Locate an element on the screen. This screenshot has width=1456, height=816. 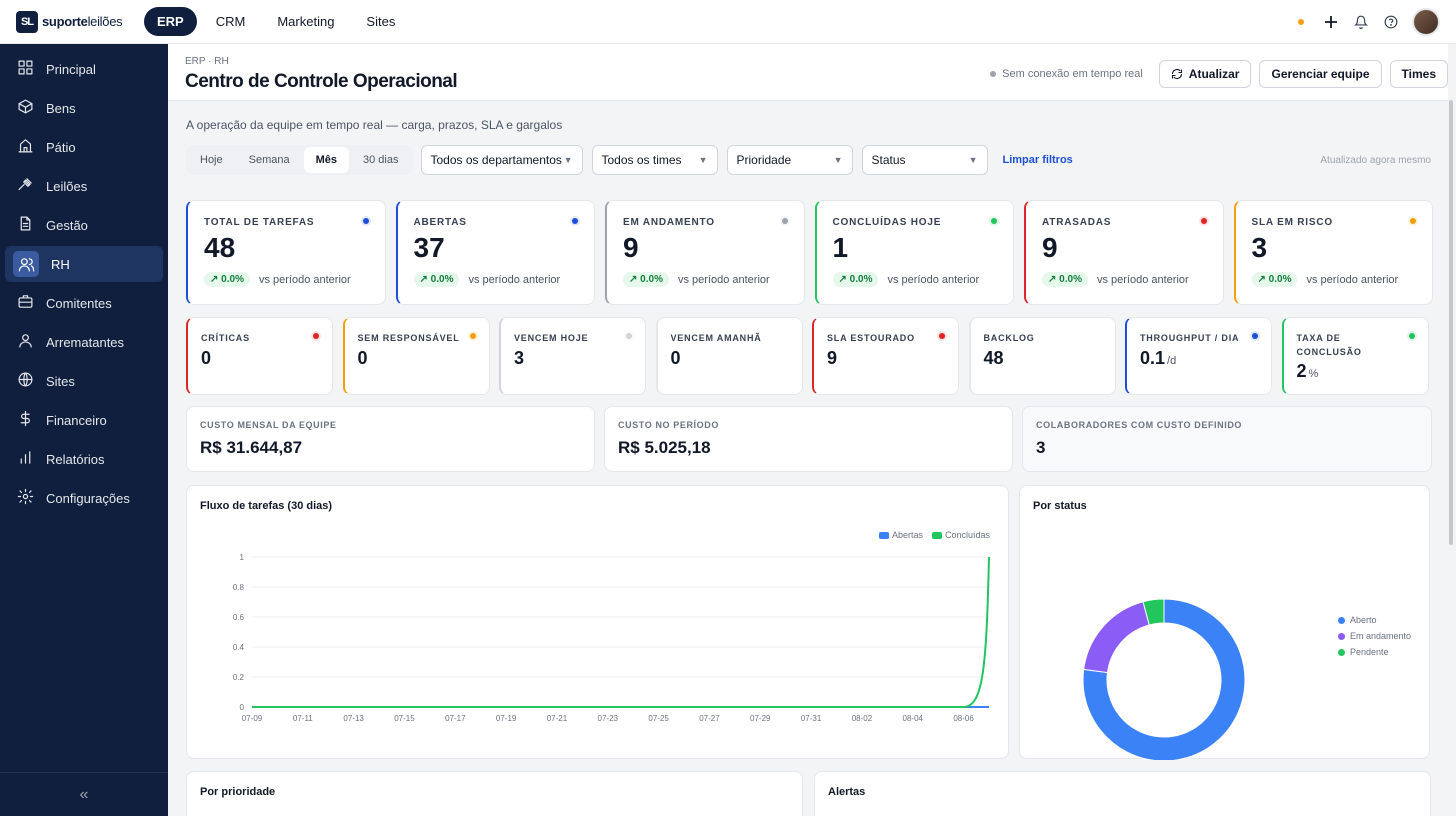
kpi-small-card: BACKLOG 48 is located at coordinates (1042, 356).